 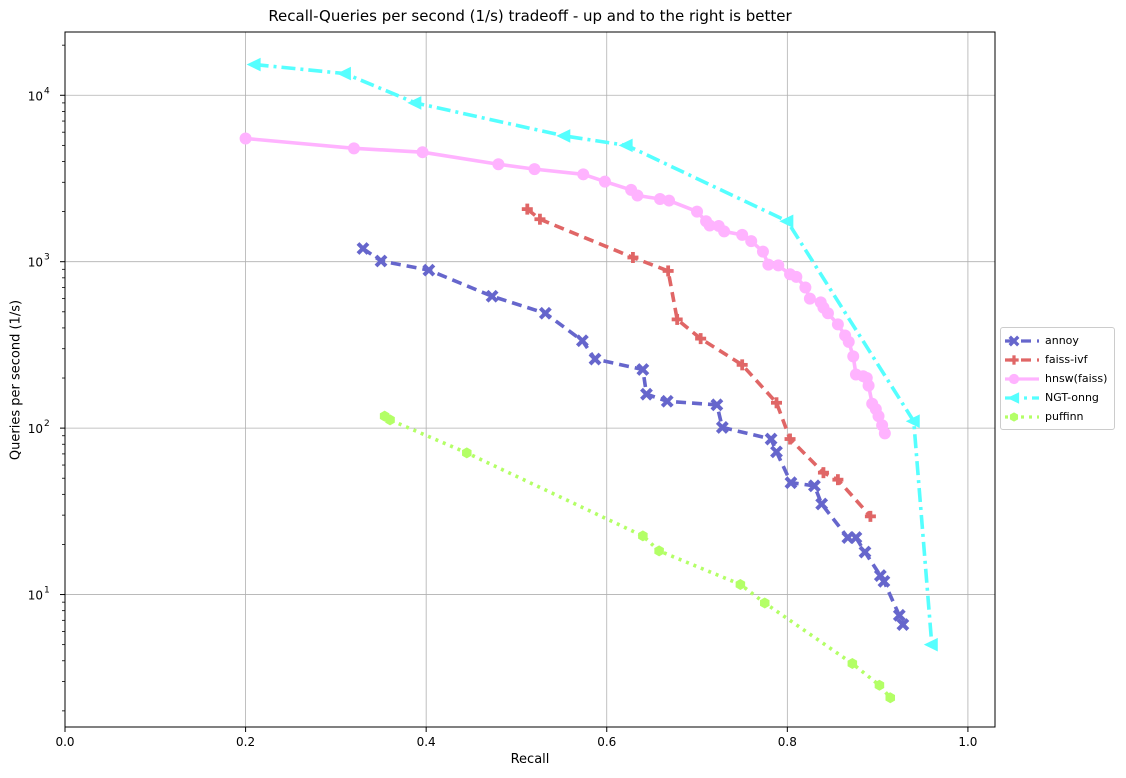 I want to click on x-tick-label: 0.8, so click(x=787, y=742).